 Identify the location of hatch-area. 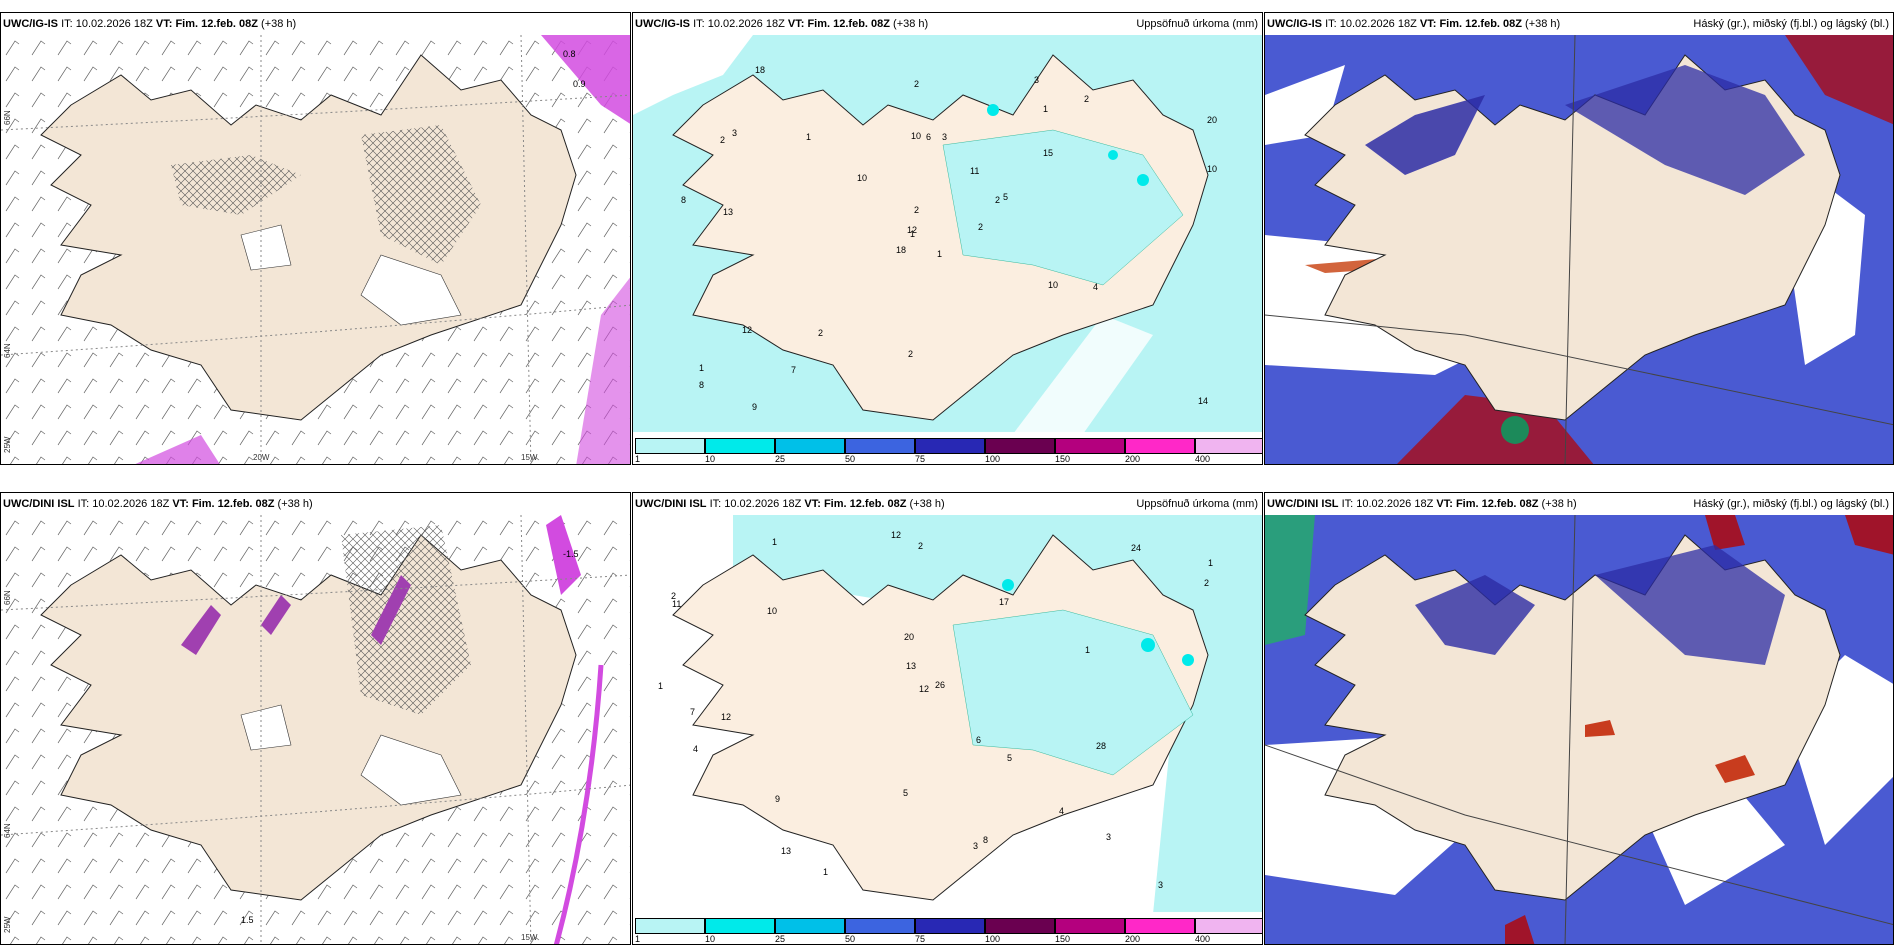
(236, 185).